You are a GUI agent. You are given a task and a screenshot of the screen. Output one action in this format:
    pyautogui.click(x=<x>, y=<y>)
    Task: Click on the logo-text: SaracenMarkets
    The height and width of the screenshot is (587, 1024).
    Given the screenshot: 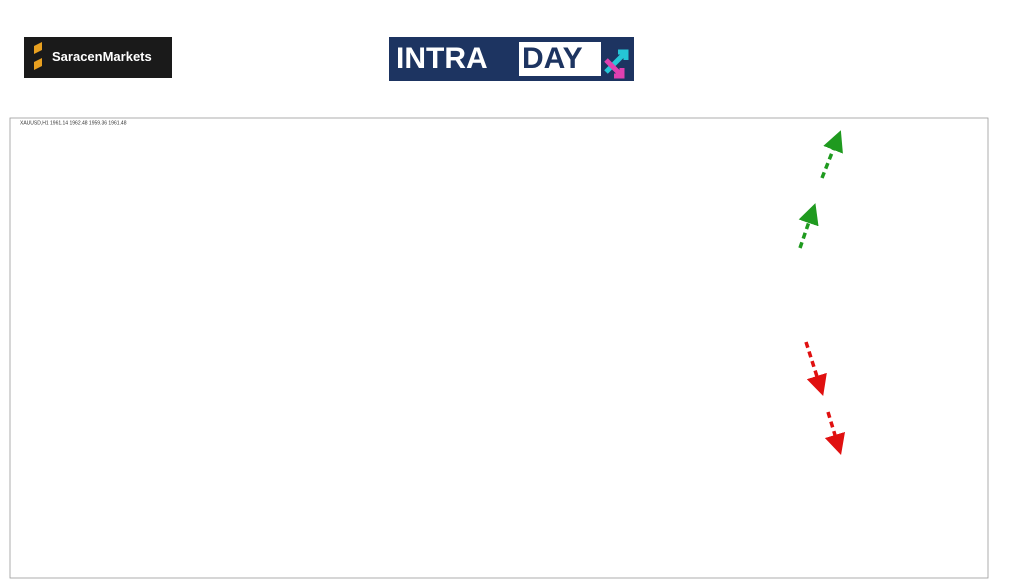 What is the action you would take?
    pyautogui.click(x=102, y=56)
    